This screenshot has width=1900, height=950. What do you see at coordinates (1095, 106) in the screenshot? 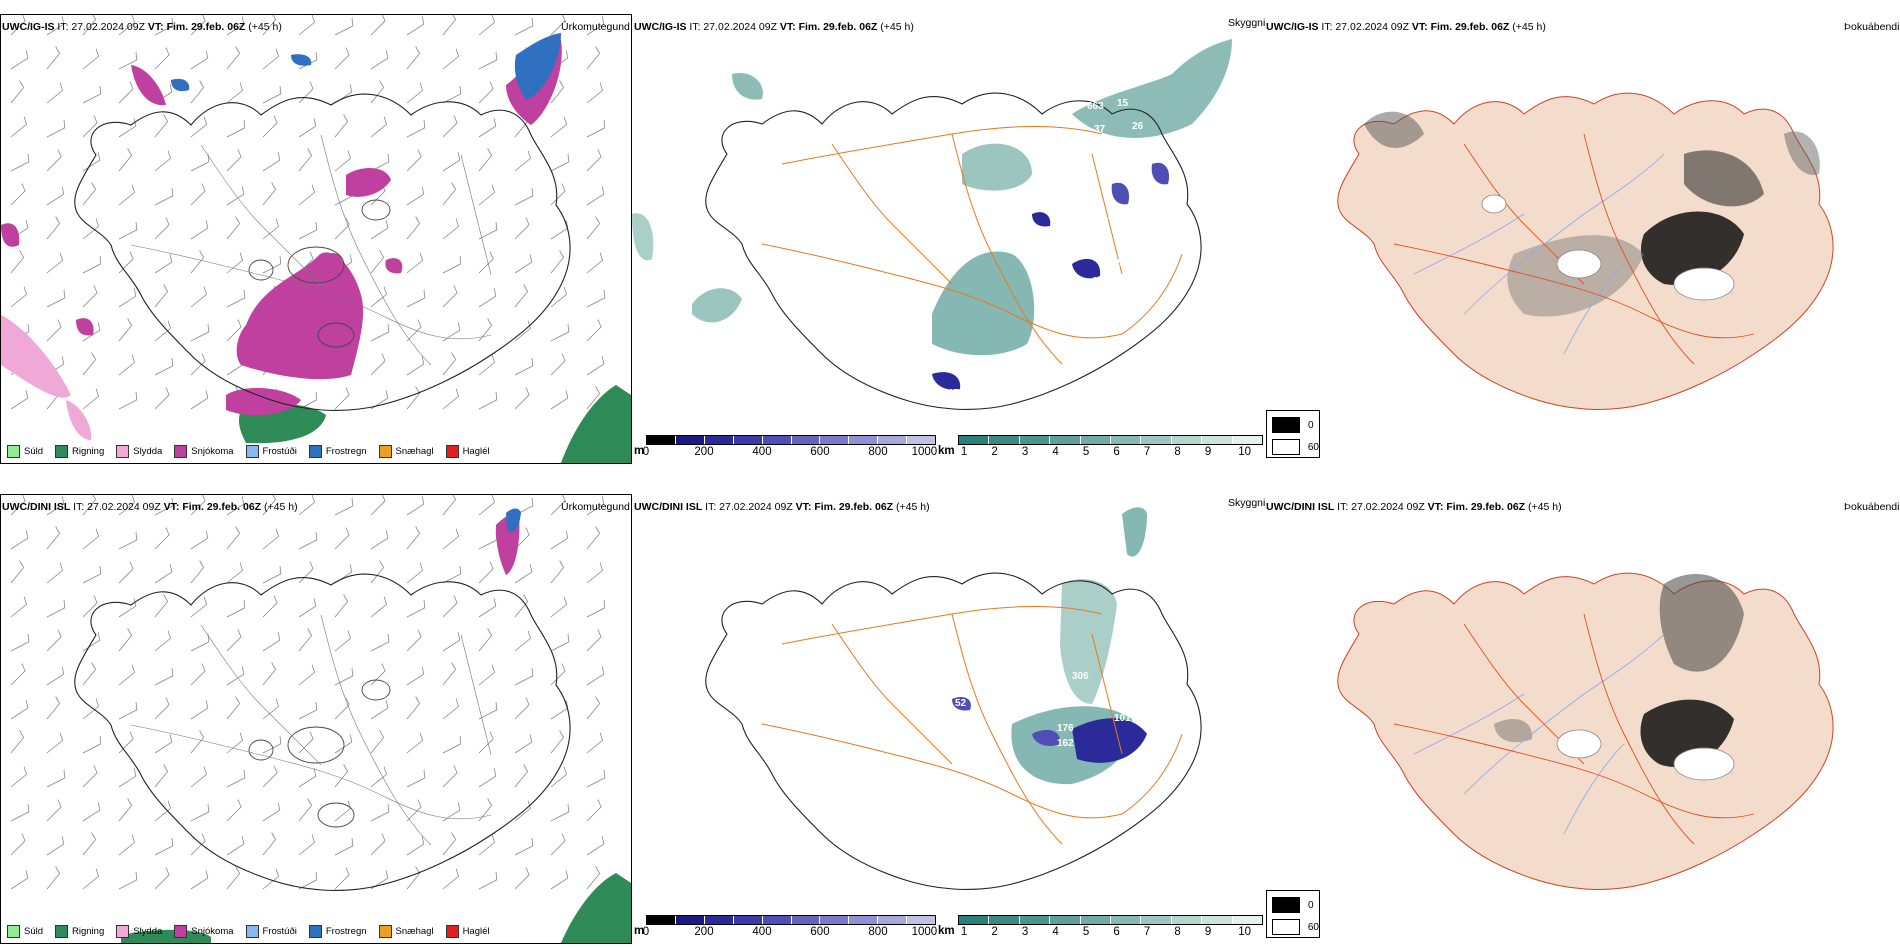
I see `visibility-label: 663` at bounding box center [1095, 106].